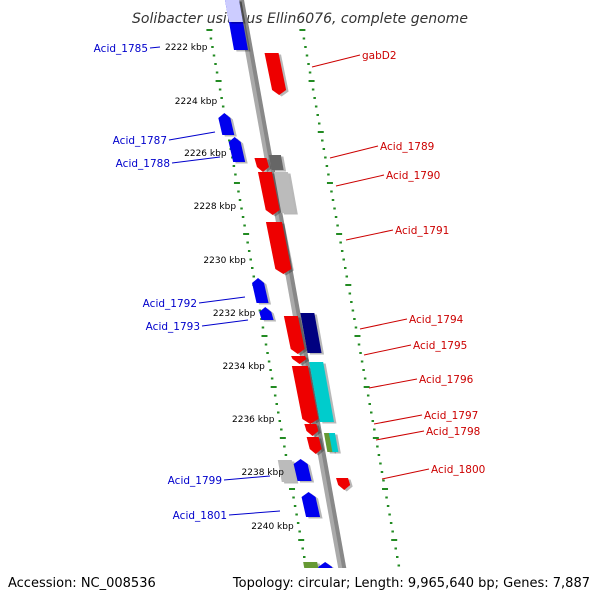 This screenshot has height=600, width=600. What do you see at coordinates (200, 516) in the screenshot?
I see `gene-label-minus: Acid_1801` at bounding box center [200, 516].